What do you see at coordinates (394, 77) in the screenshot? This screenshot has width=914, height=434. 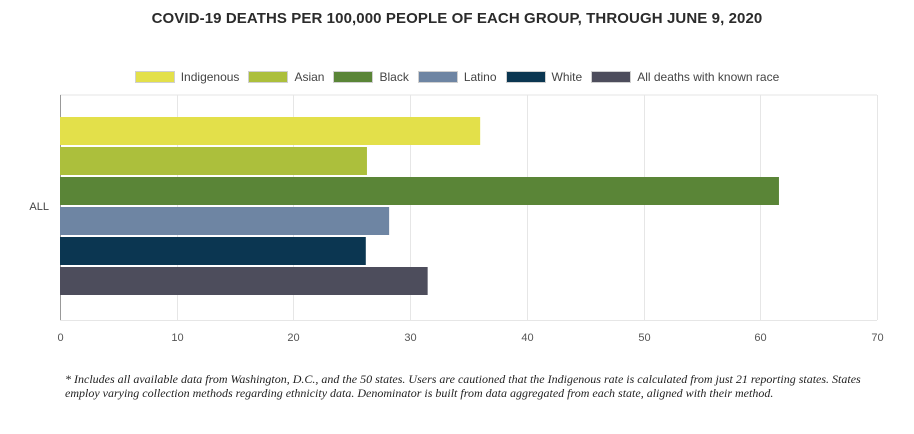 I see `legend-label-black: Black` at bounding box center [394, 77].